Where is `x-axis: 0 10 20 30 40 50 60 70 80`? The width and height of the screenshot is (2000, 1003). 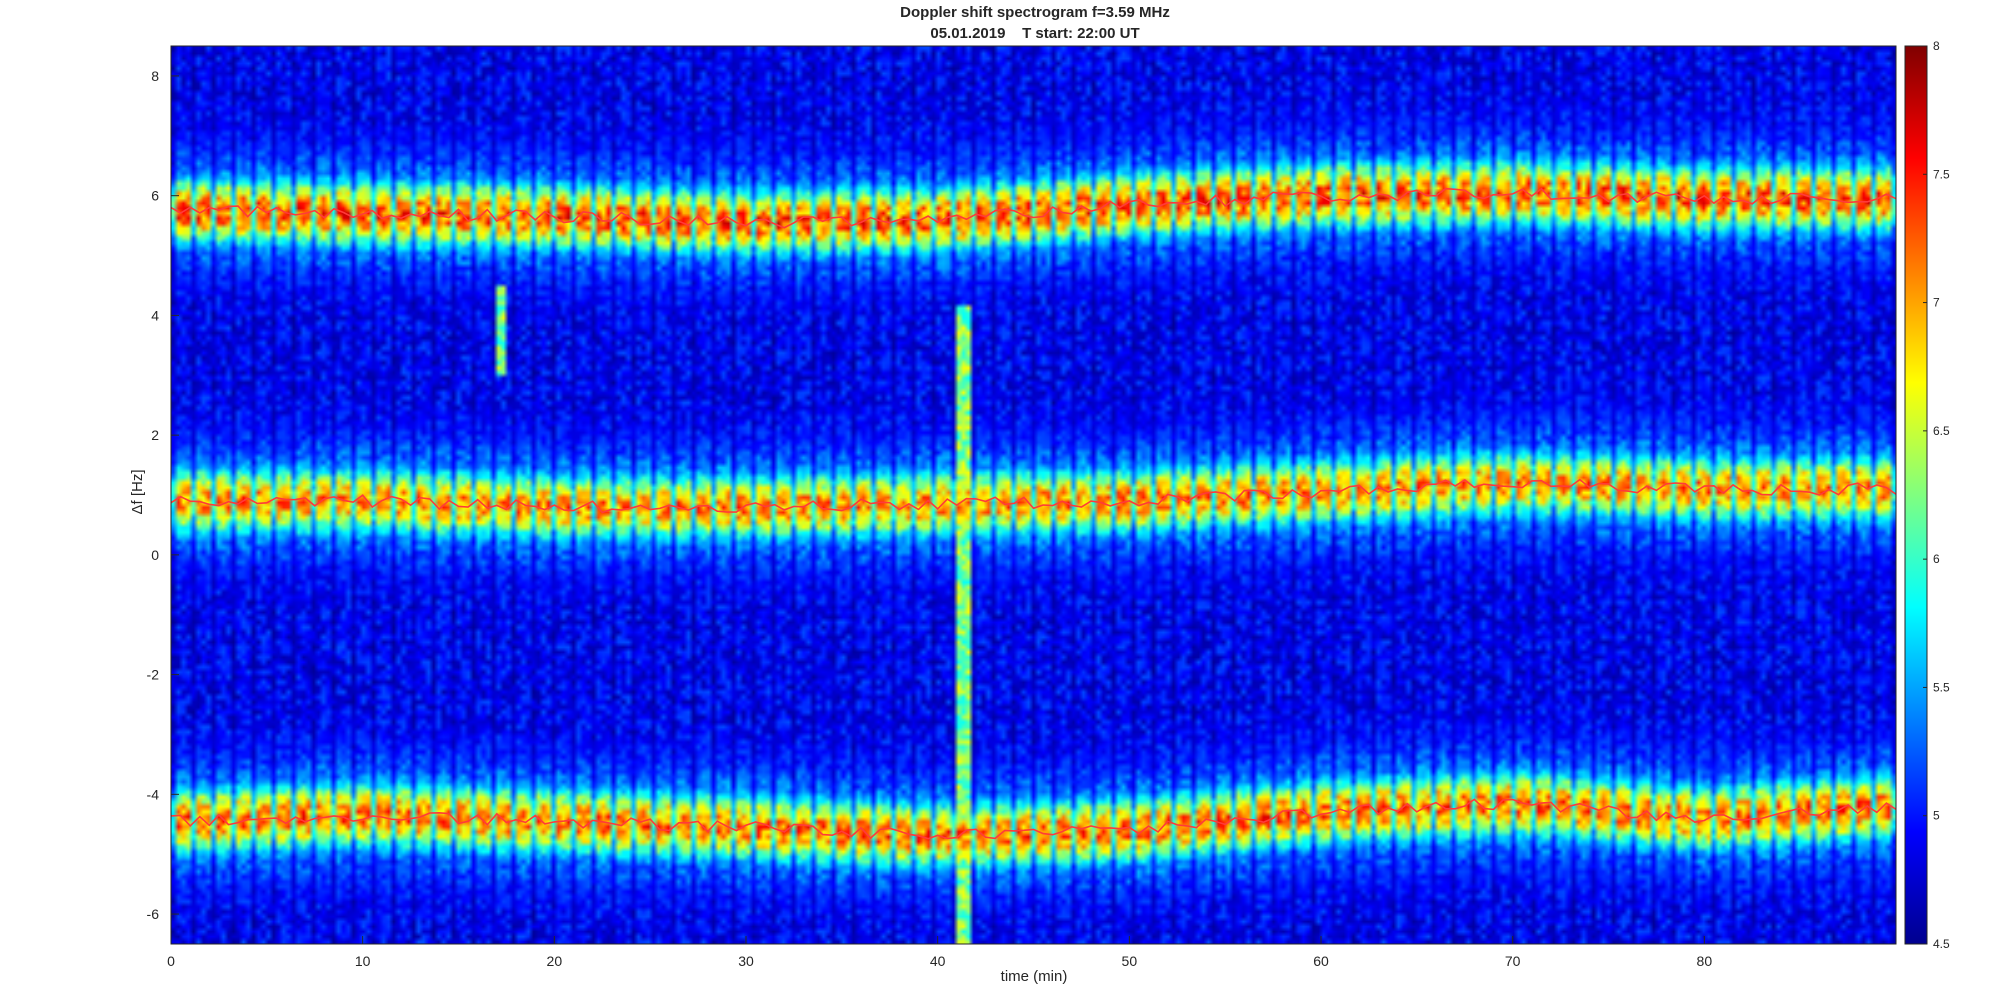
x-axis: 0 10 20 30 40 50 60 70 80 is located at coordinates (939, 952).